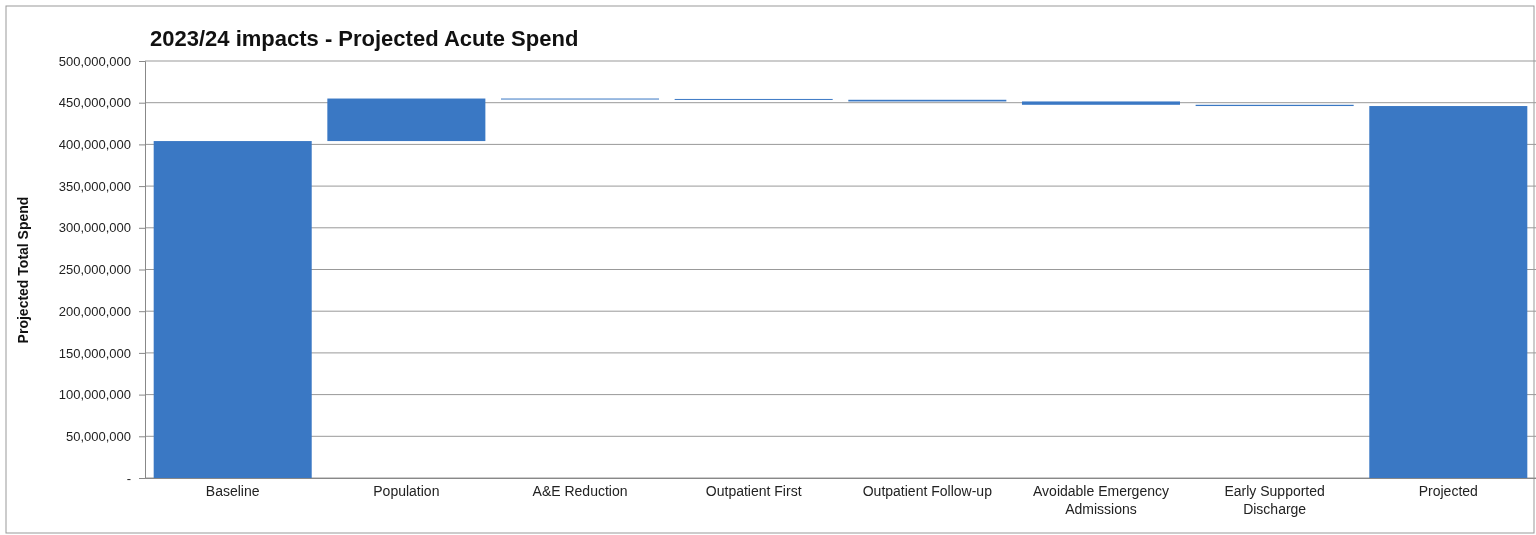 The image size is (1536, 535). What do you see at coordinates (94, 353) in the screenshot?
I see `y-tick-label: 150,000,000` at bounding box center [94, 353].